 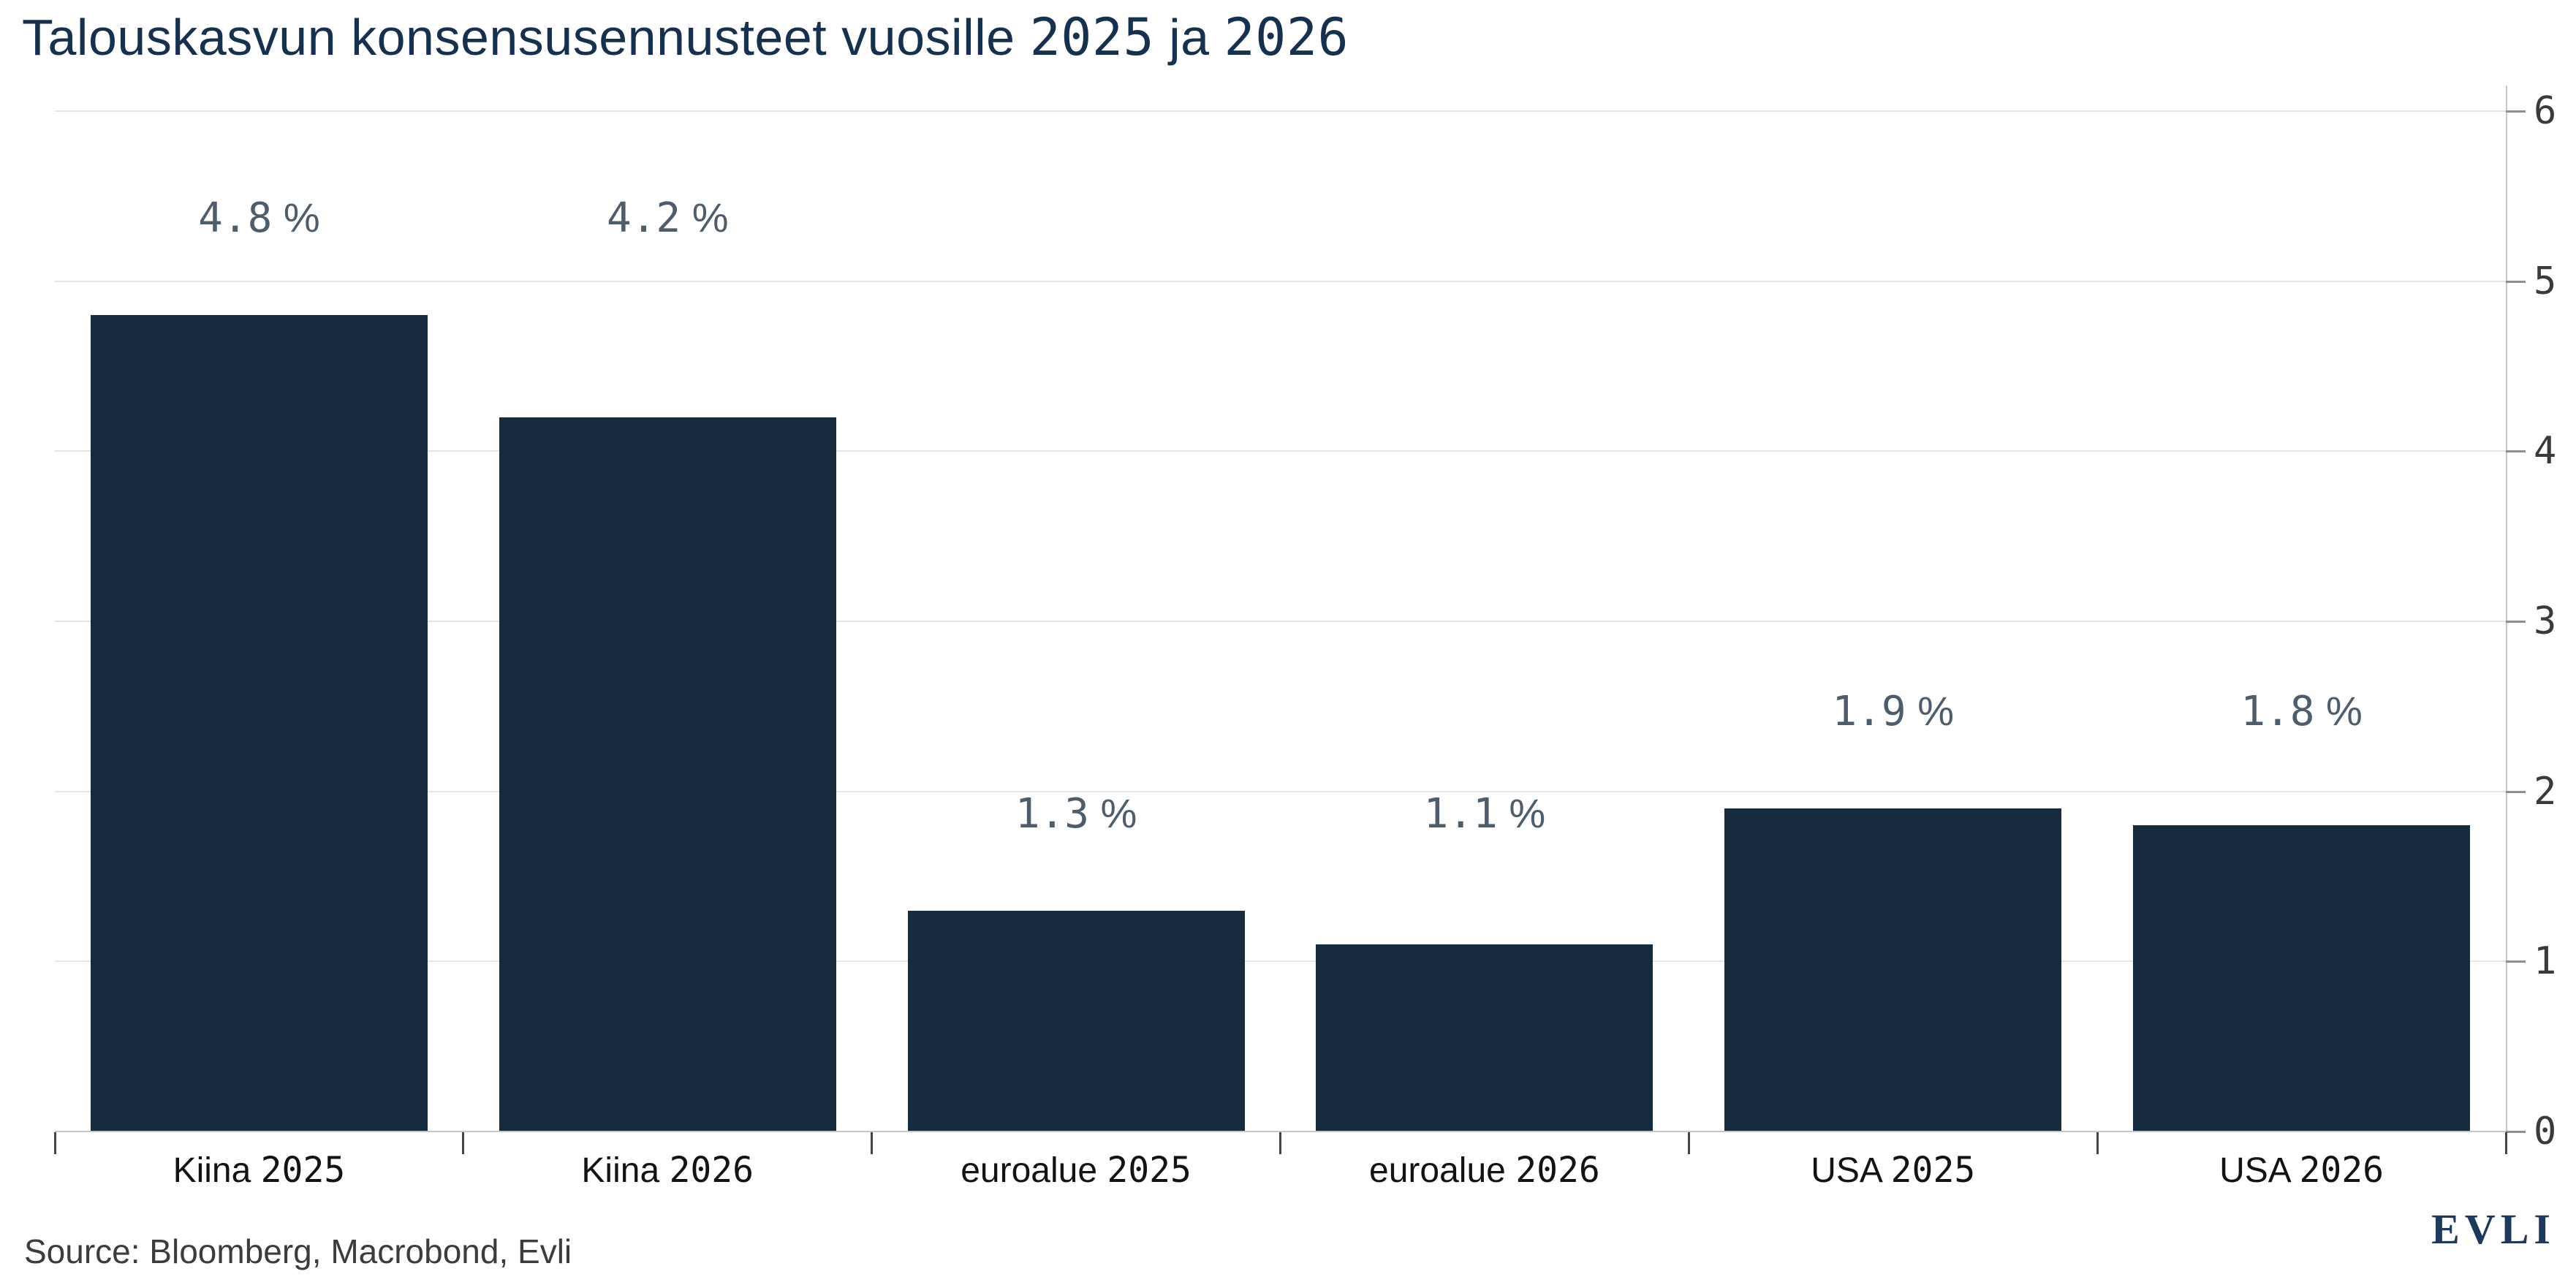 What do you see at coordinates (2506, 609) in the screenshot?
I see `y-axis-line` at bounding box center [2506, 609].